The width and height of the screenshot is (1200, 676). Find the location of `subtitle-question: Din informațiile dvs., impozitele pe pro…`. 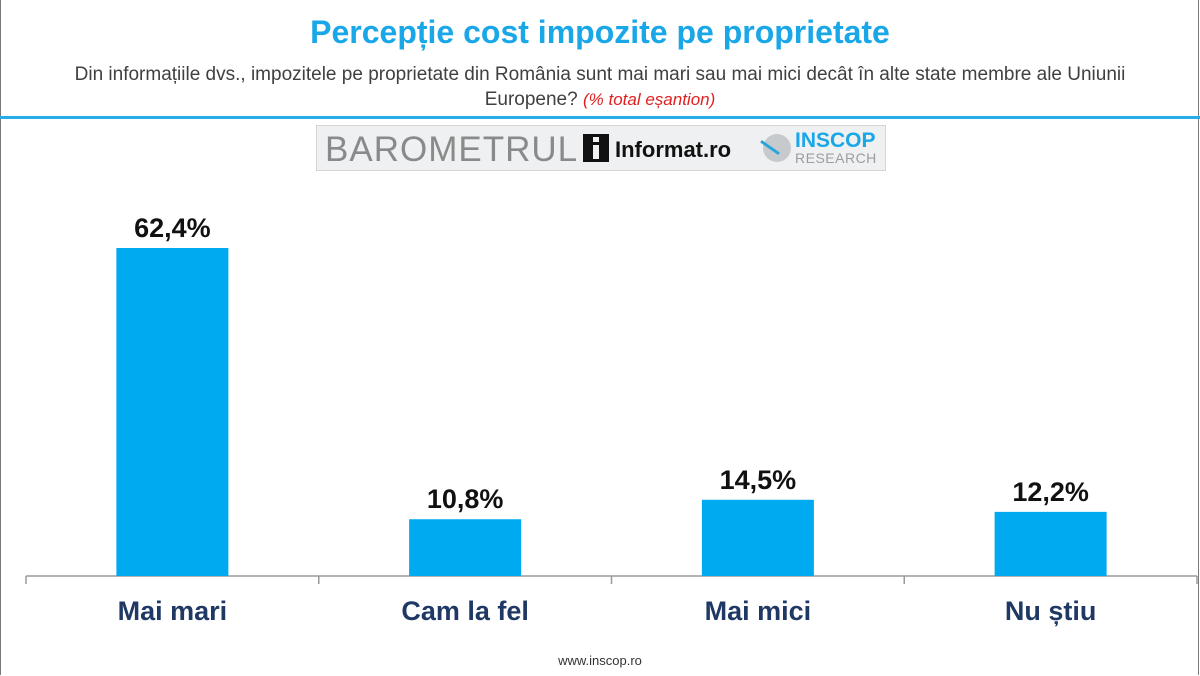

subtitle-question: Din informațiile dvs., impozitele pe pro… is located at coordinates (600, 87).